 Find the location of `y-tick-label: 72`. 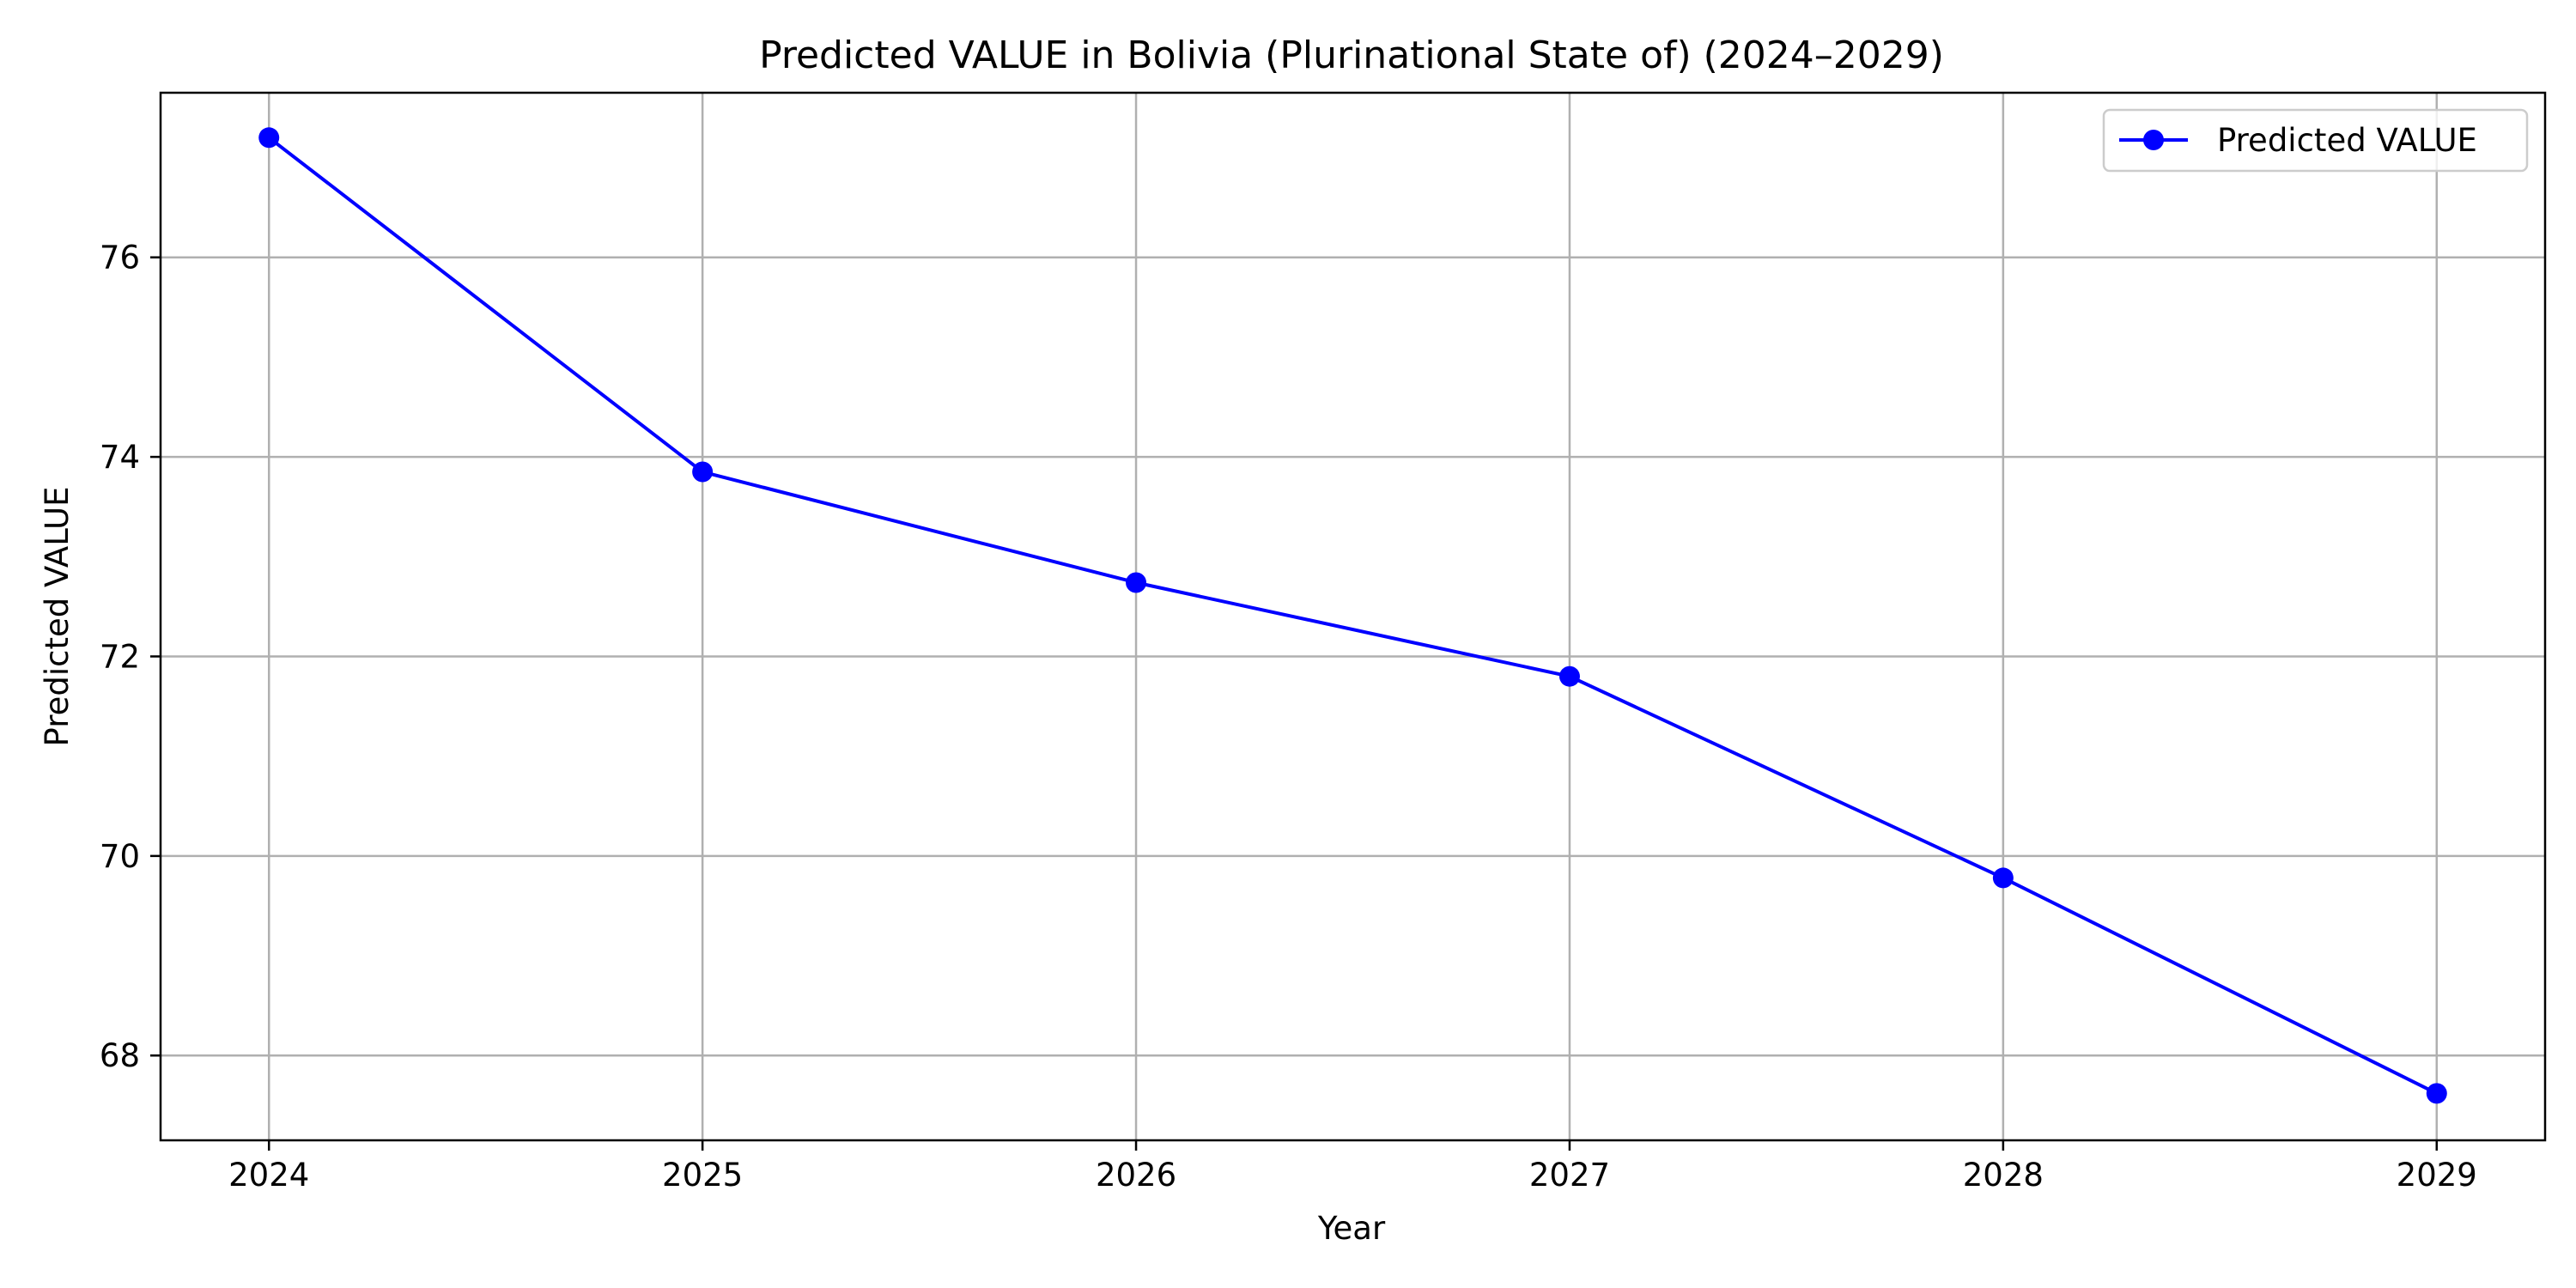

y-tick-label: 72 is located at coordinates (120, 656).